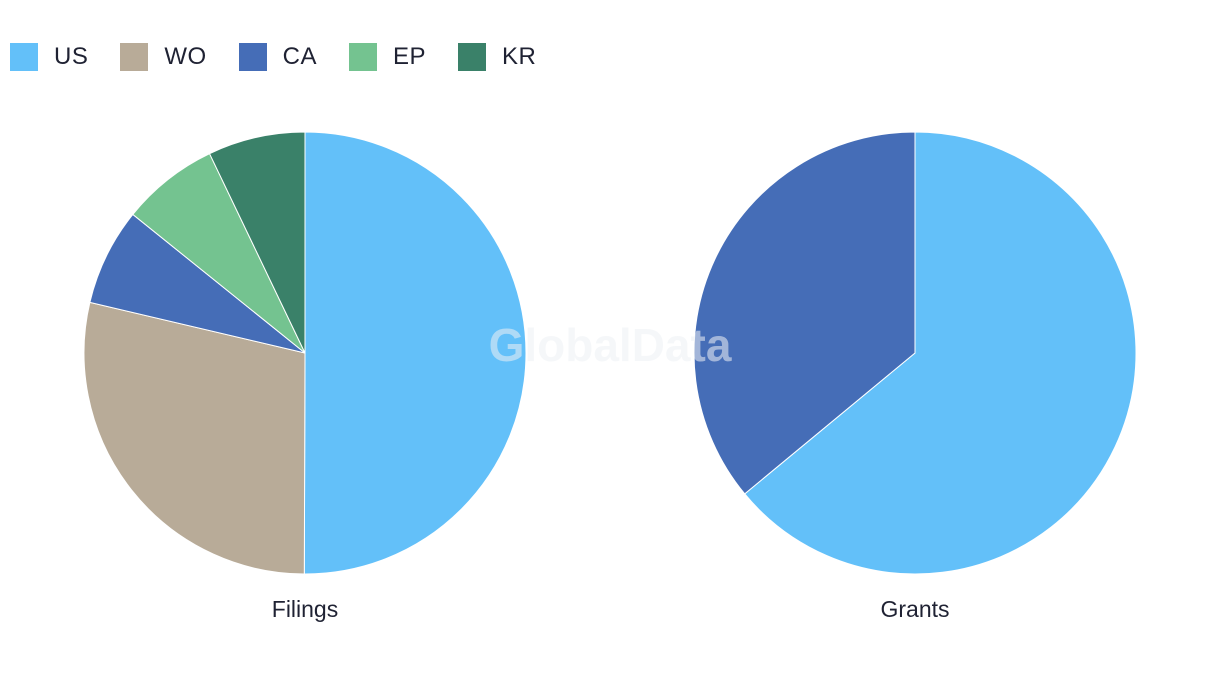 This screenshot has width=1220, height=686. I want to click on legend-label-us: US, so click(71, 56).